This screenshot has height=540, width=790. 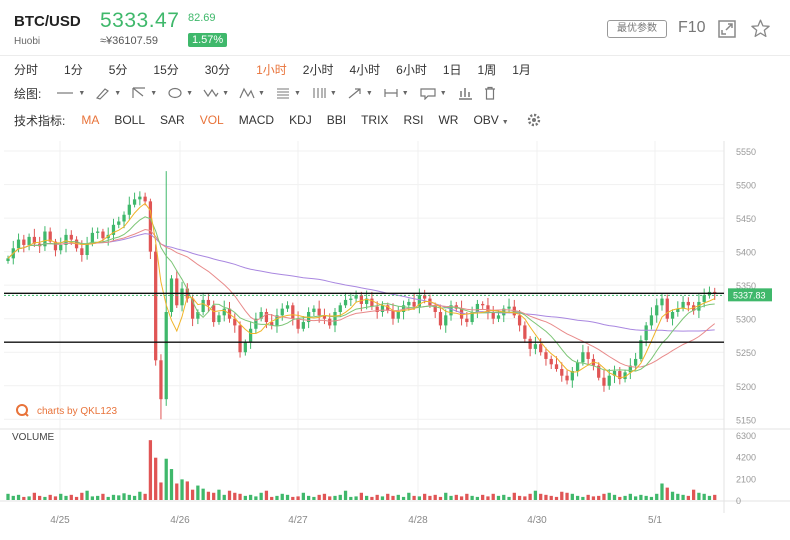 What do you see at coordinates (60, 520) in the screenshot?
I see `x-axis-label: 4/25` at bounding box center [60, 520].